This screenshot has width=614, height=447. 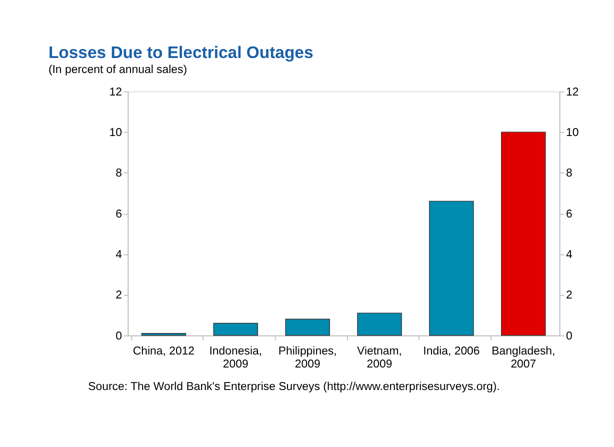 I want to click on x-tick-label: Indonesia, 2009, so click(x=235, y=358).